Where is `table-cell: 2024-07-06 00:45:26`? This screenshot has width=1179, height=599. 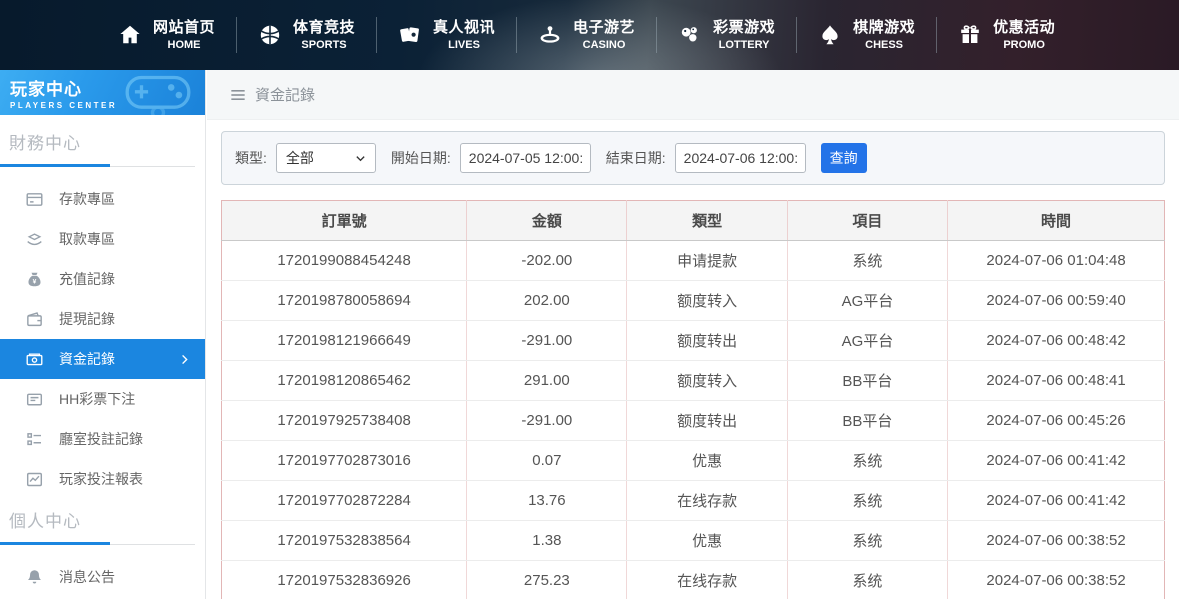
table-cell: 2024-07-06 00:45:26 is located at coordinates (1056, 420).